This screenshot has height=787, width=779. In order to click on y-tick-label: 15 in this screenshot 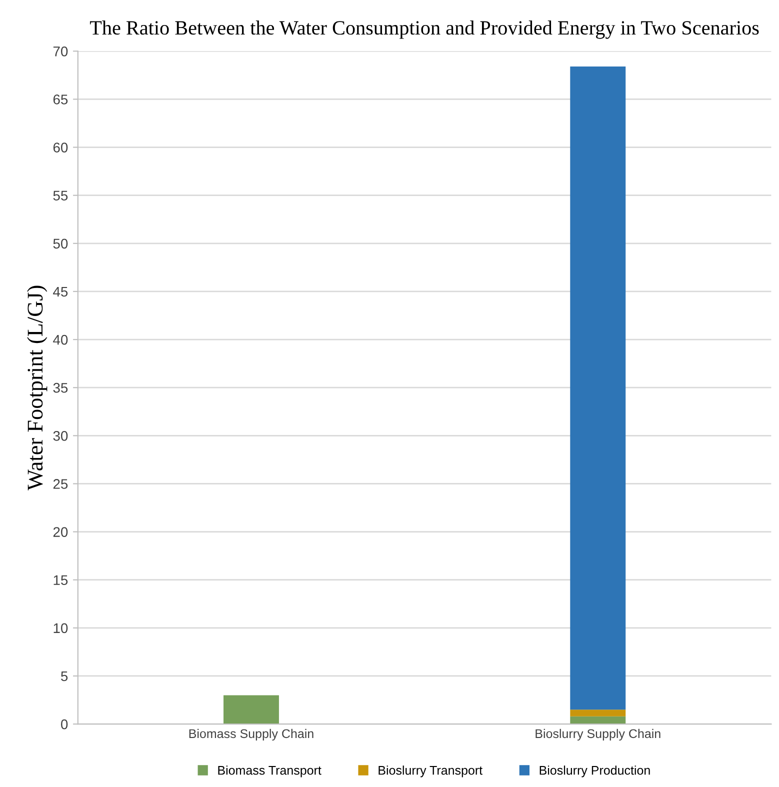, I will do `click(61, 580)`.